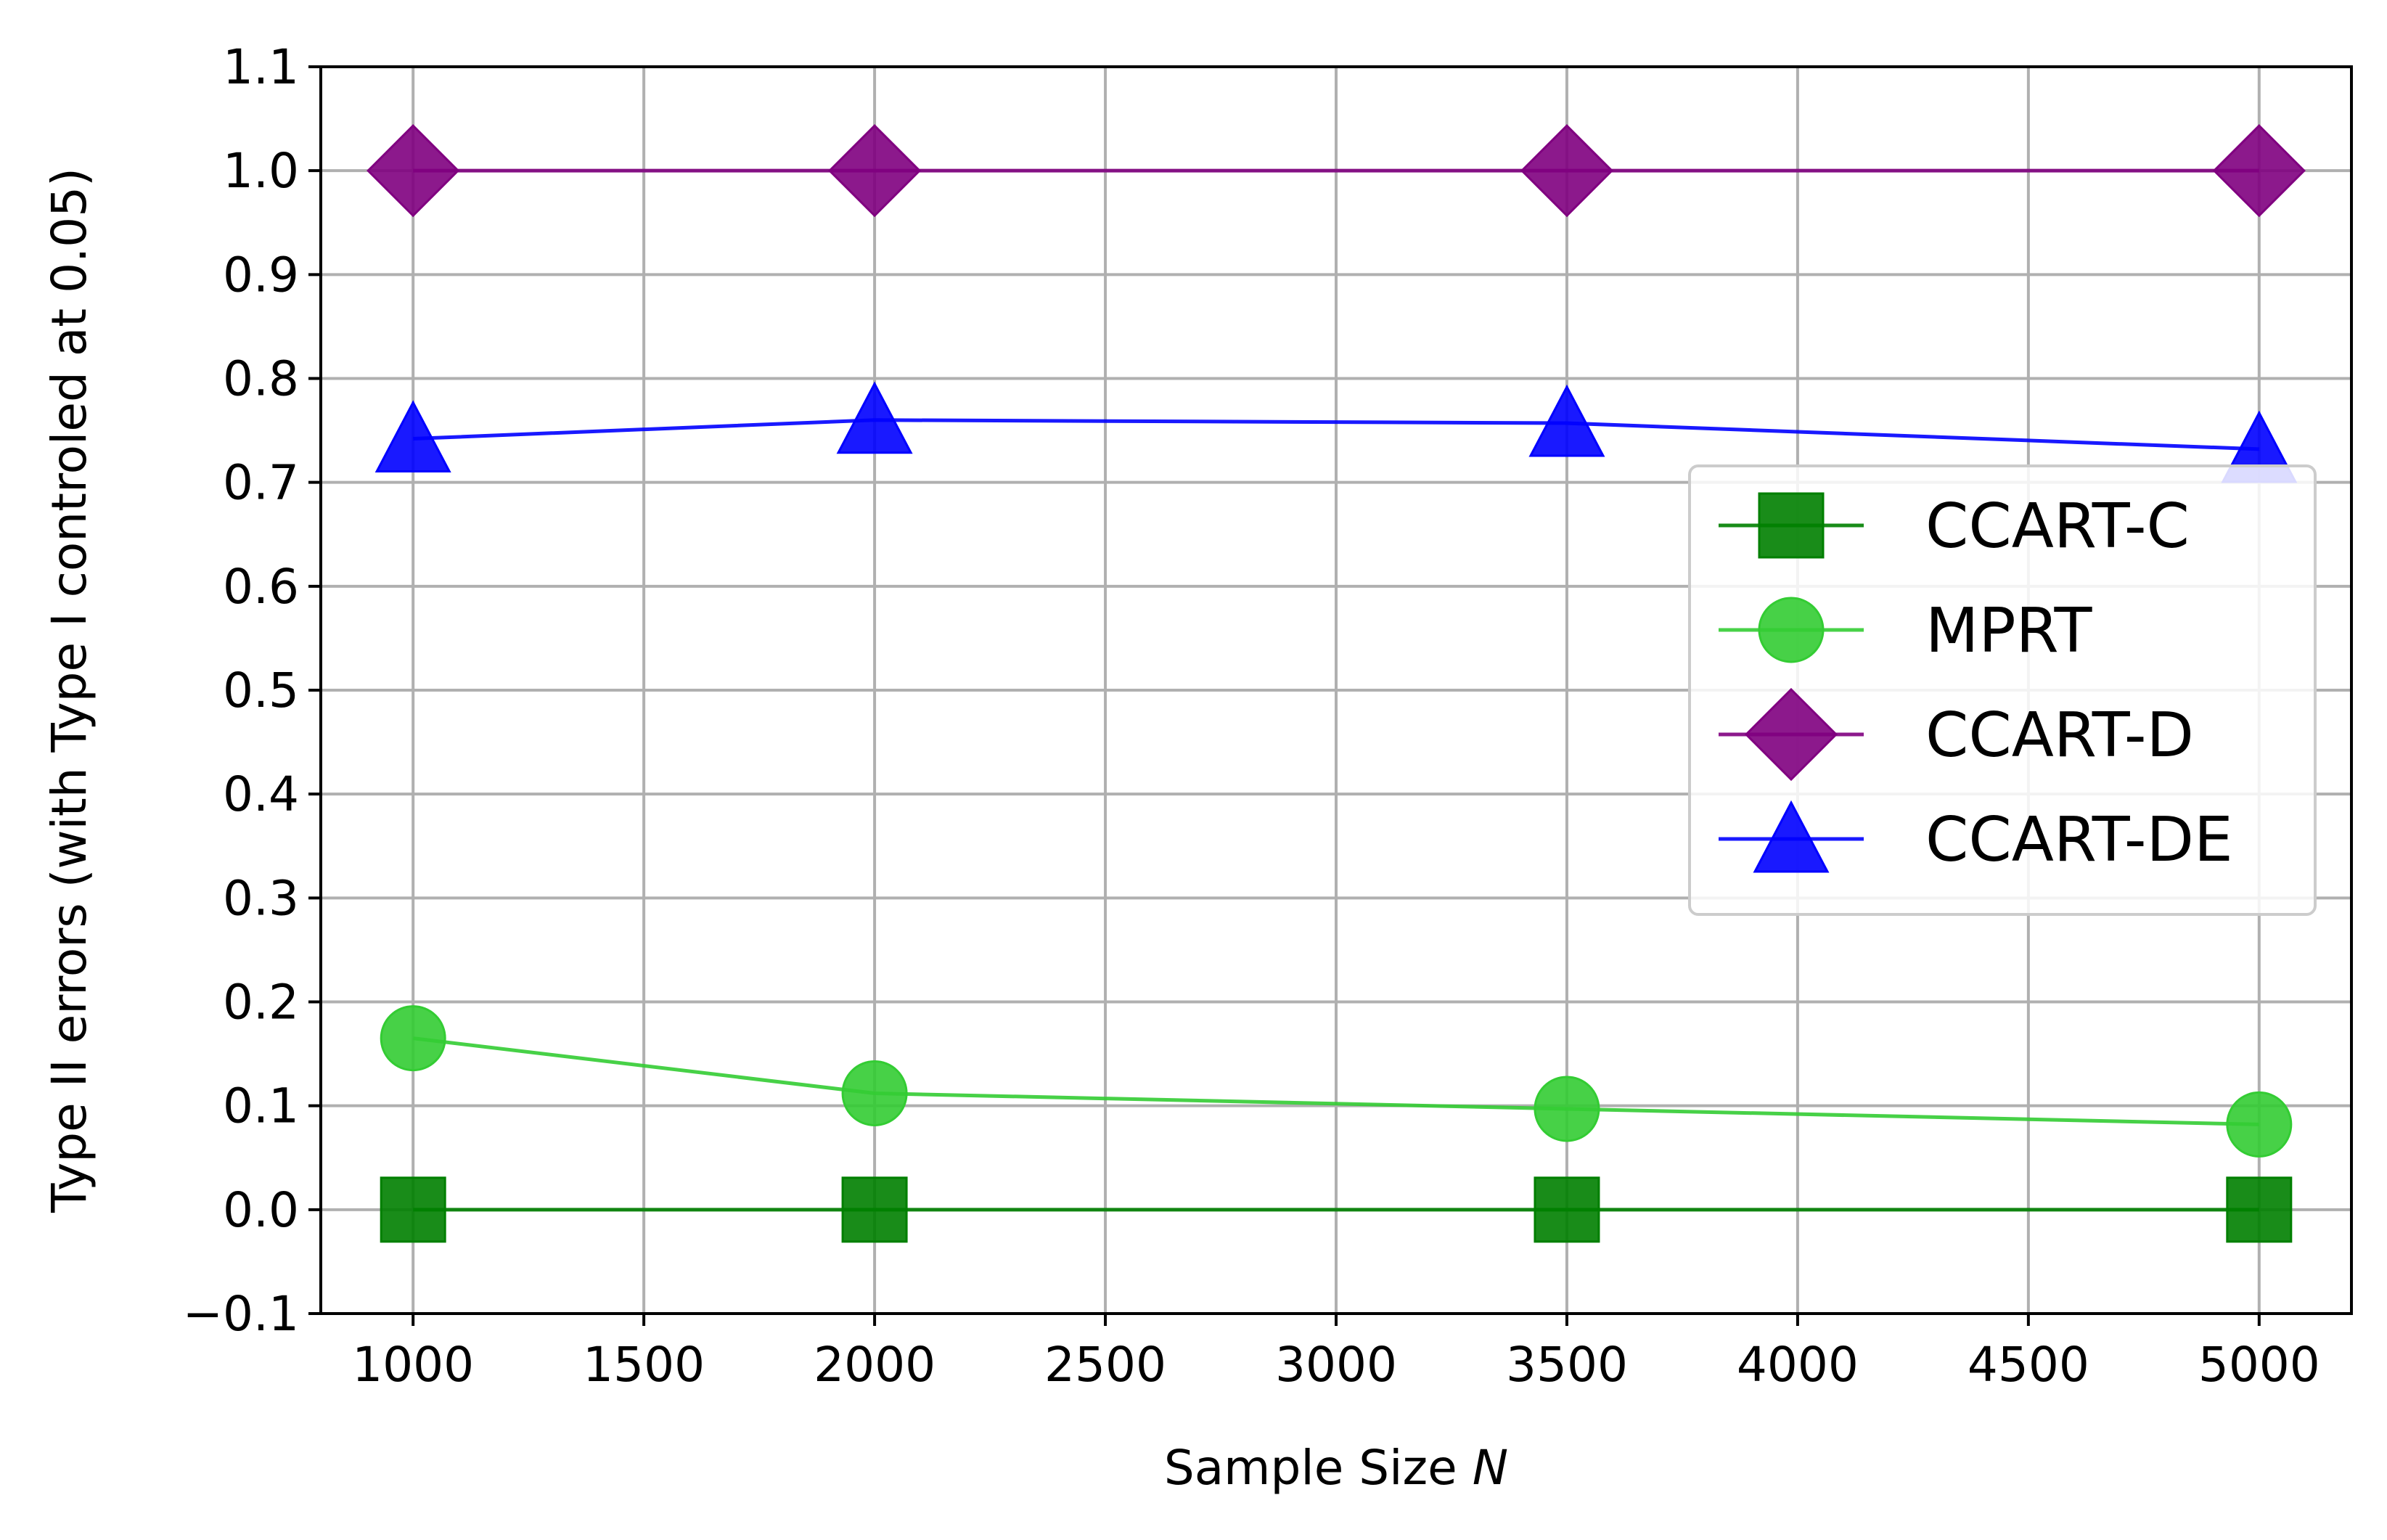 This screenshot has width=2387, height=1540. I want to click on marker-triangle-legend-ccart-de, so click(1791, 837).